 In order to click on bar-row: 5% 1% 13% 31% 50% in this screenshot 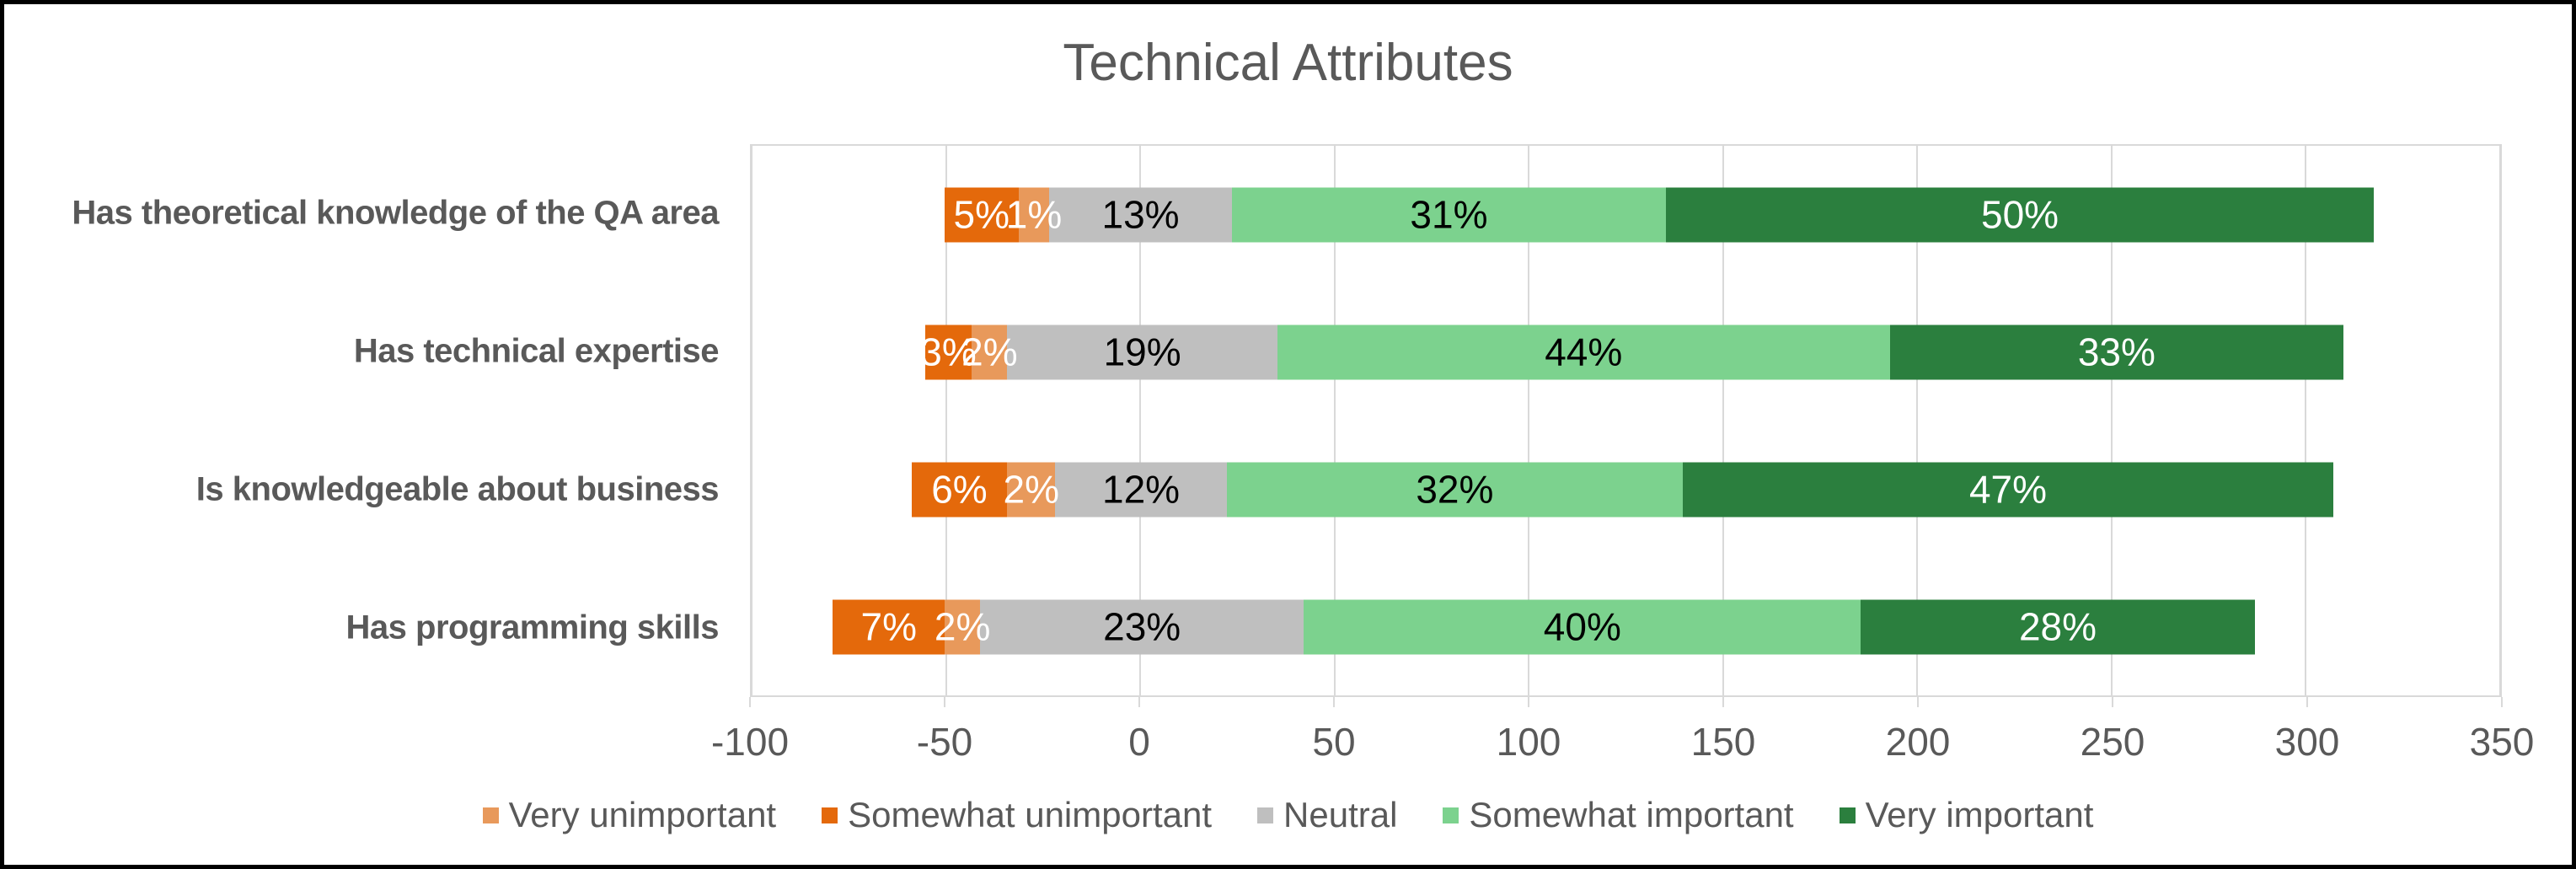, I will do `click(1626, 215)`.